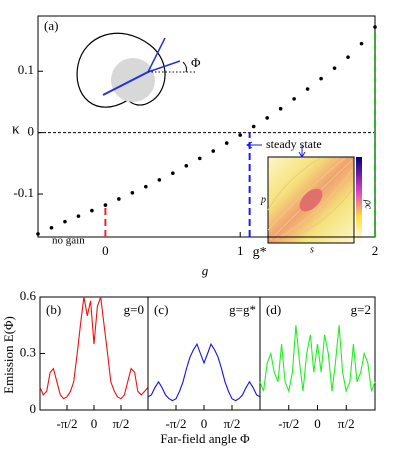 Image resolution: width=395 pixels, height=454 pixels. What do you see at coordinates (28, 351) in the screenshot?
I see `y-tick-label: 0.3` at bounding box center [28, 351].